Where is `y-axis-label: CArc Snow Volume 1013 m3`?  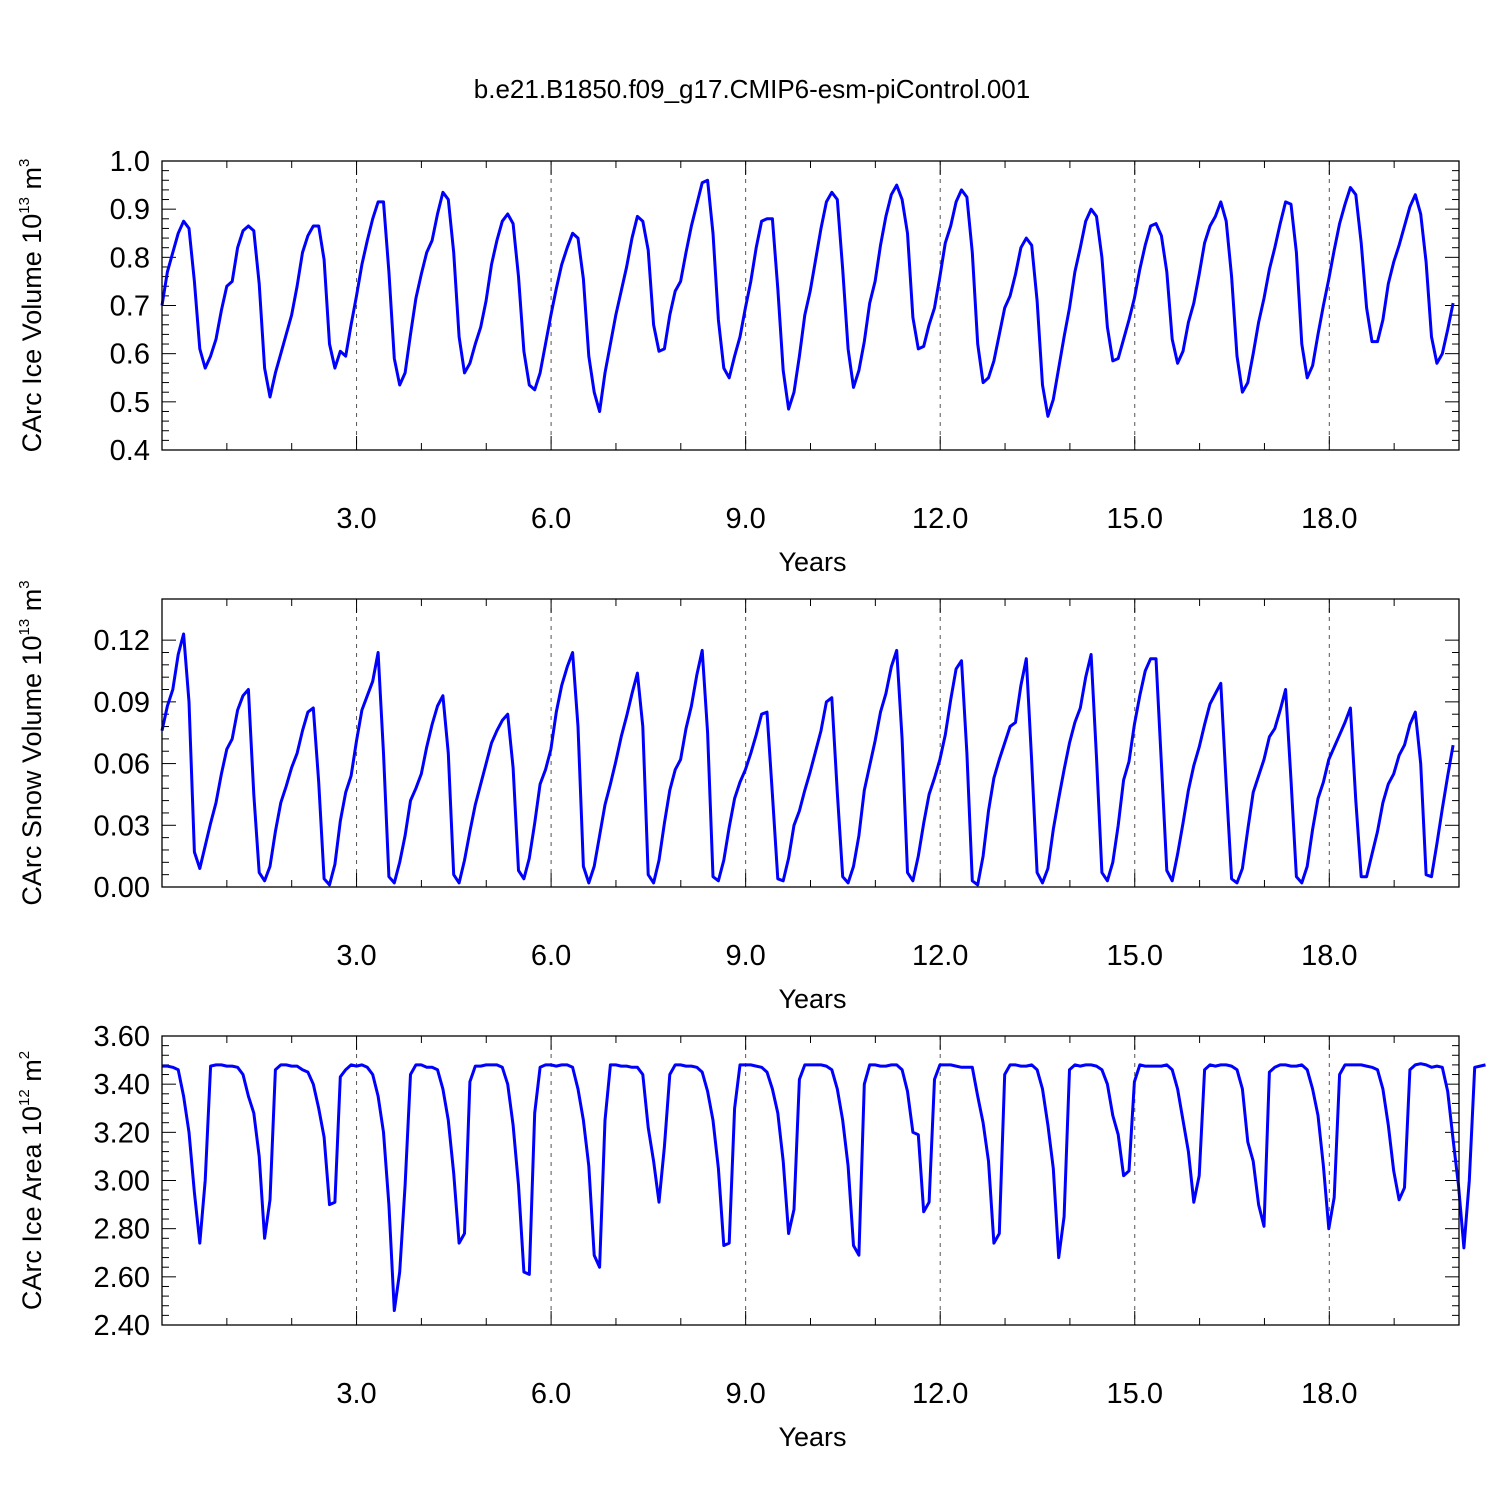
y-axis-label: CArc Snow Volume 1013 m3 is located at coordinates (31, 742).